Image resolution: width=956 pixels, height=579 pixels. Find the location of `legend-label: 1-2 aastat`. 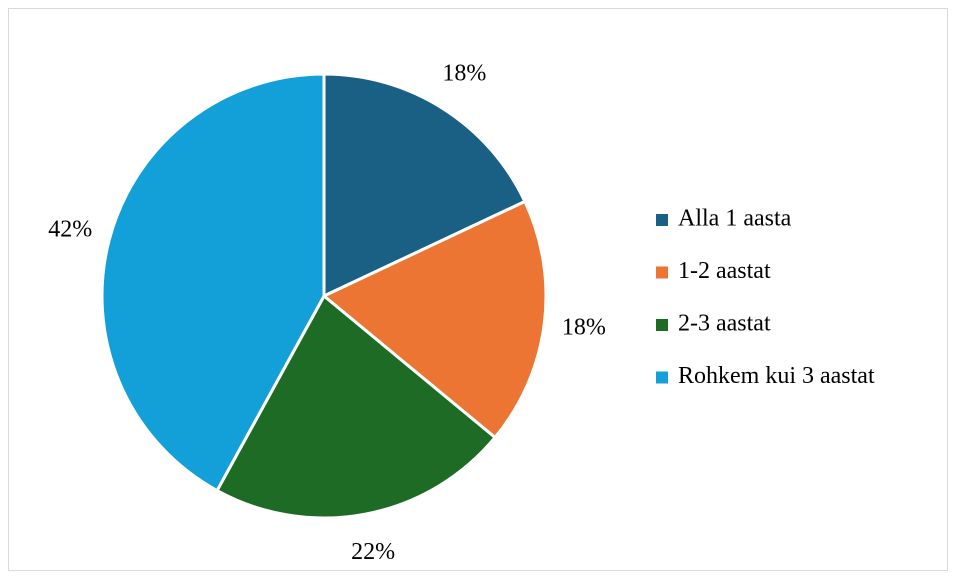

legend-label: 1-2 aastat is located at coordinates (724, 271).